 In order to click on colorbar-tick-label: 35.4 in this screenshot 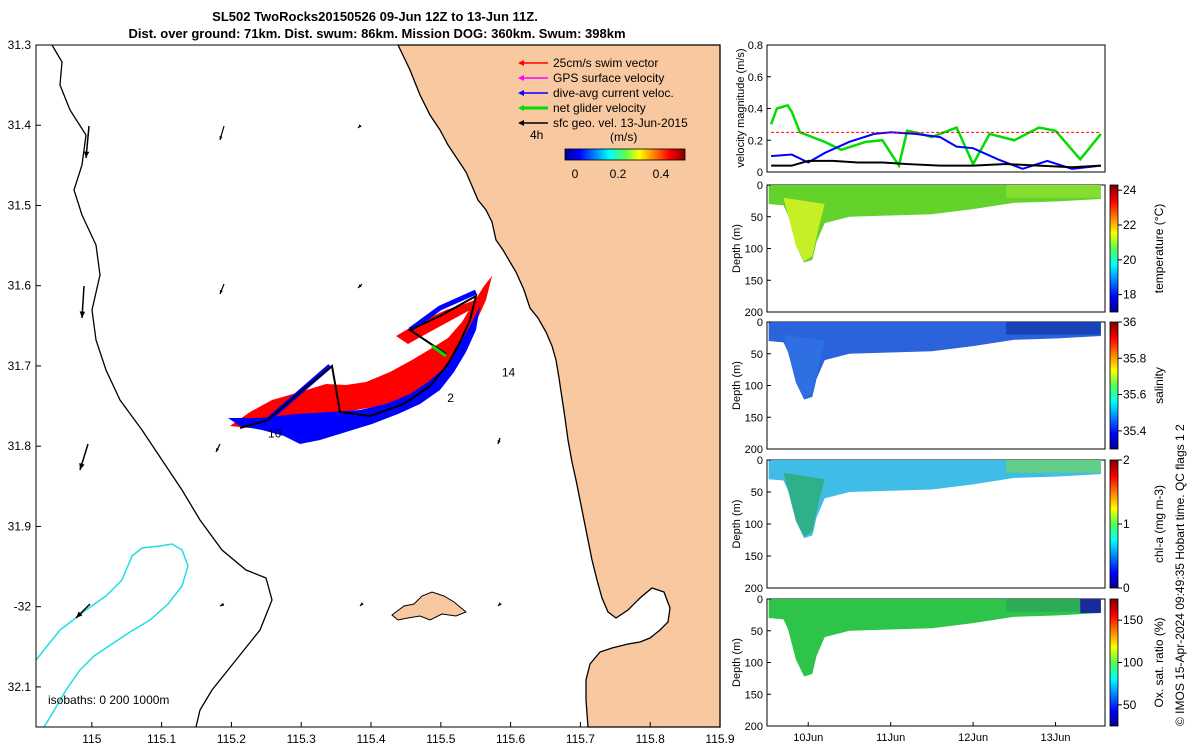, I will do `click(1135, 431)`.